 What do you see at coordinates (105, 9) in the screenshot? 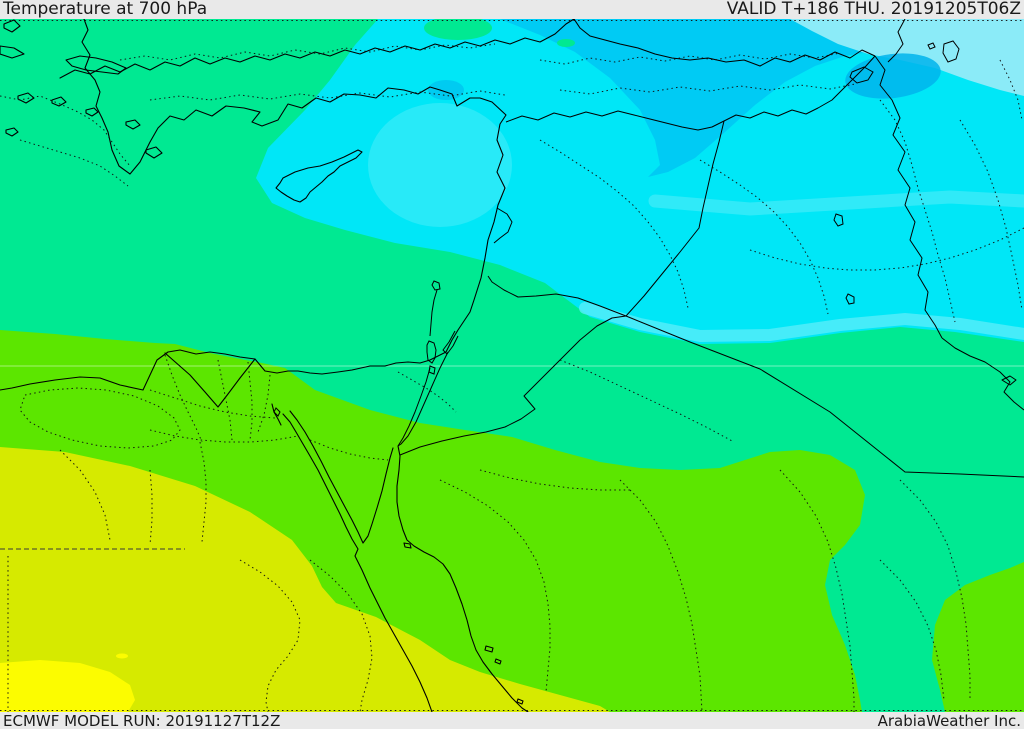
I see `map-title: Temperature at 700 hPa` at bounding box center [105, 9].